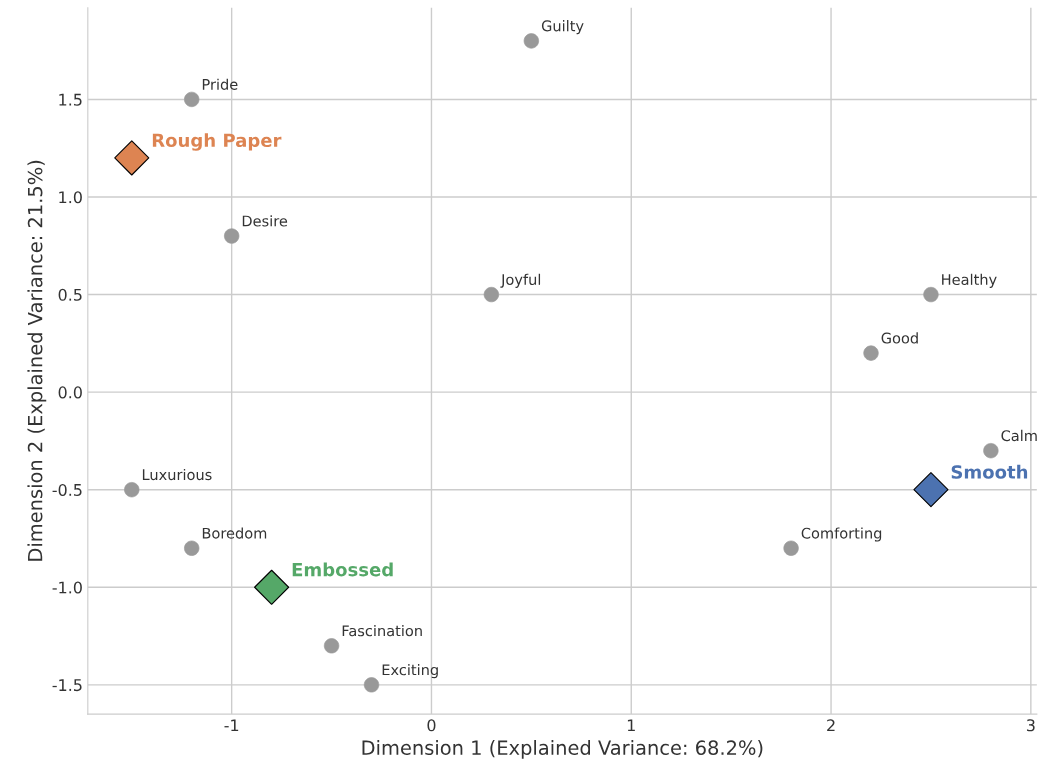  Describe the element at coordinates (831, 725) in the screenshot. I see `x-tick-label: 2` at that location.